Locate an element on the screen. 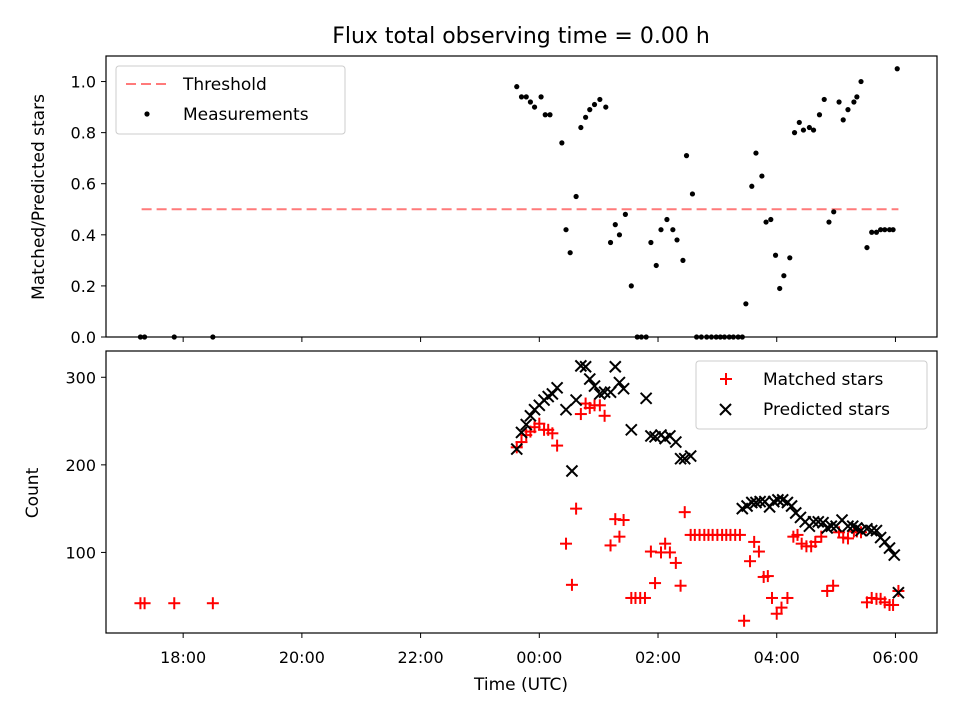 The width and height of the screenshot is (960, 720). legend-matched-swatch is located at coordinates (726, 379).